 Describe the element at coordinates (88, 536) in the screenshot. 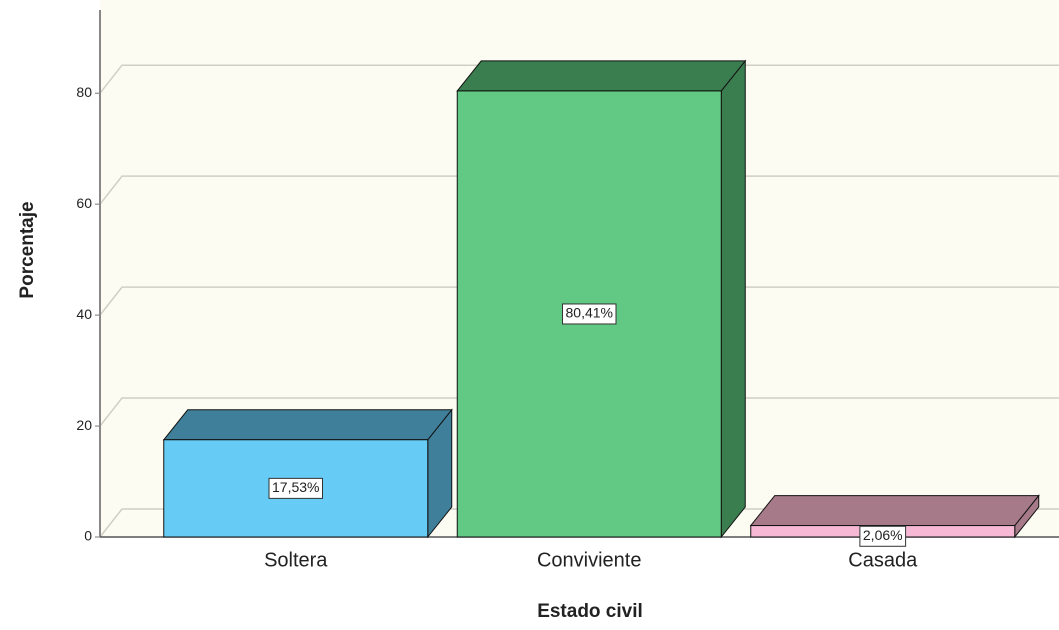

I see `y-tick-label: 0` at that location.